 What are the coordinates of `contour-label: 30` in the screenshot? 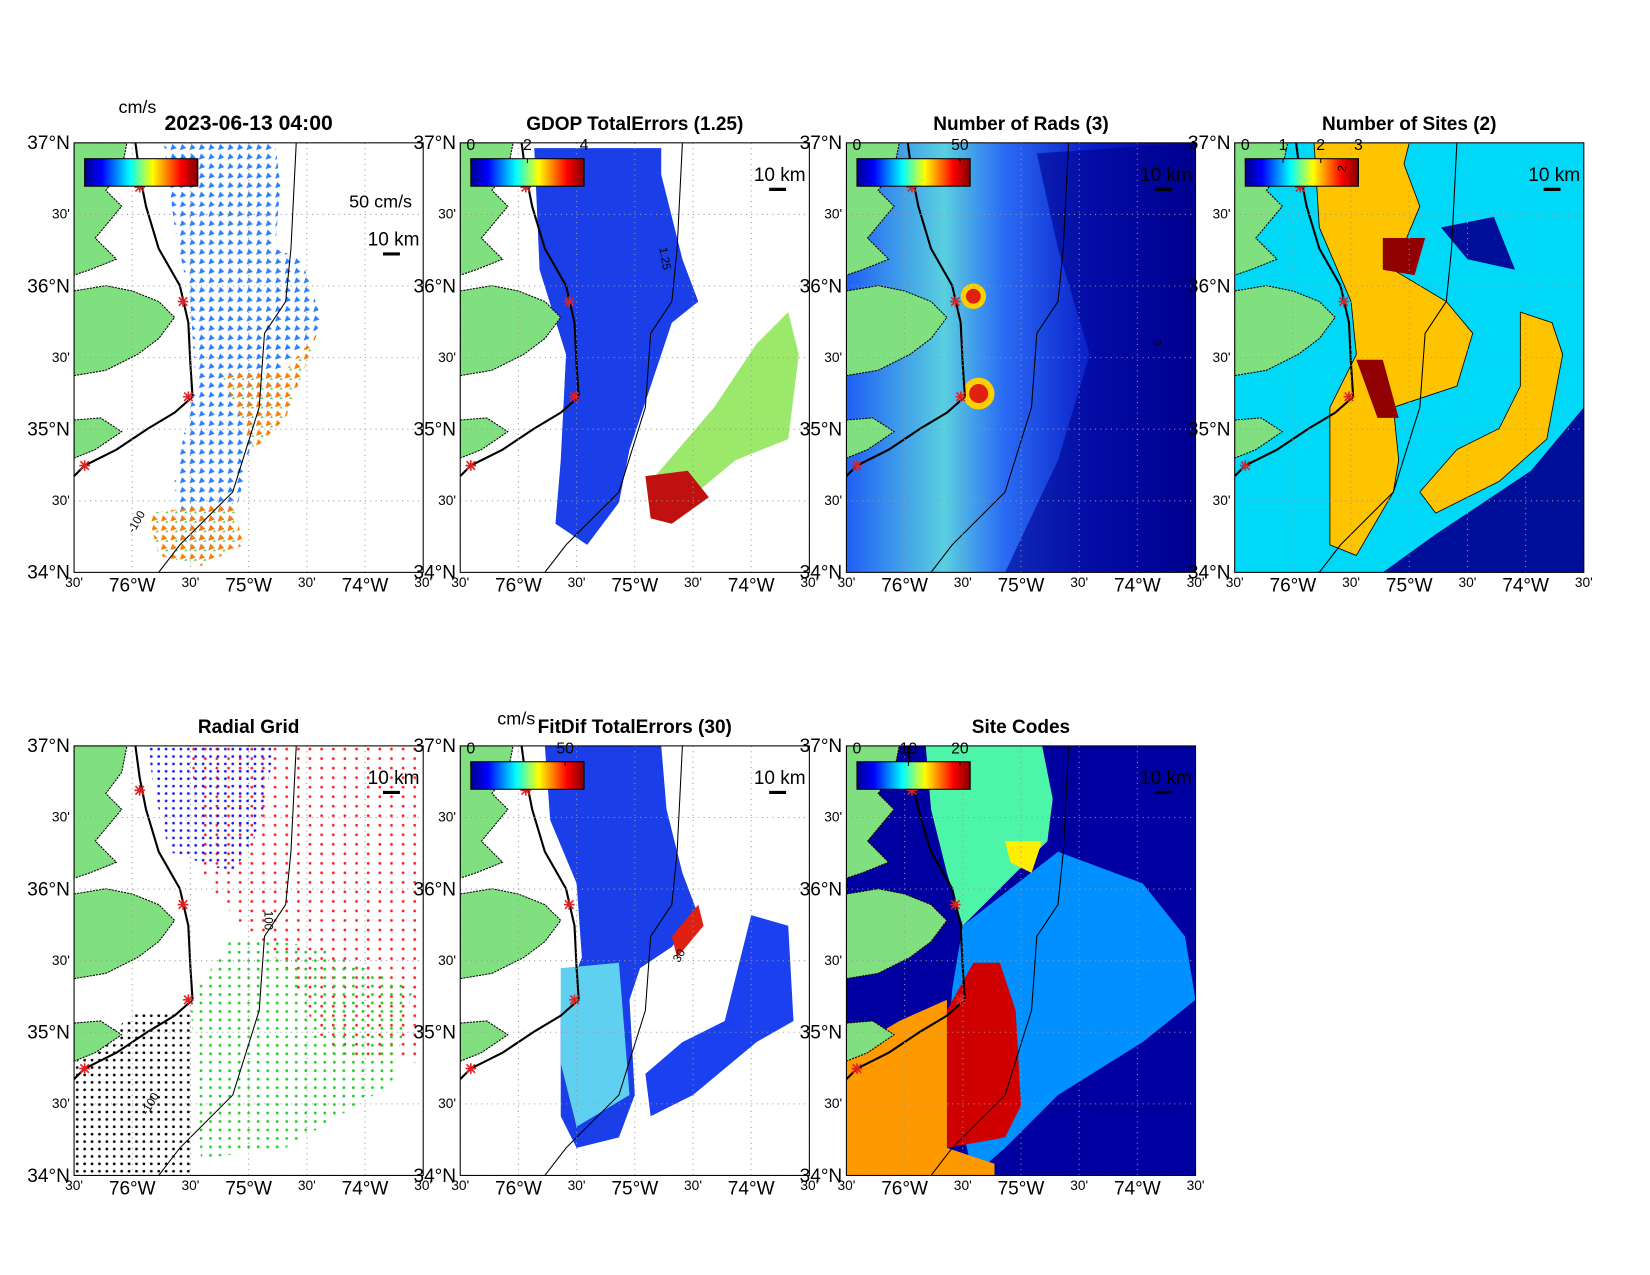 It's located at (680, 955).